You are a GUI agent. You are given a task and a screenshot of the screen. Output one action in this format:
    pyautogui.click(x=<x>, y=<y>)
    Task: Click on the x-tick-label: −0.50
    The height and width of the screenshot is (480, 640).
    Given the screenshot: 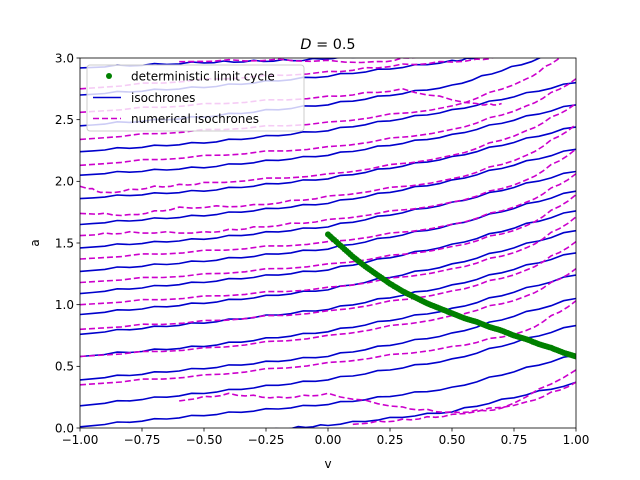 What is the action you would take?
    pyautogui.click(x=204, y=440)
    